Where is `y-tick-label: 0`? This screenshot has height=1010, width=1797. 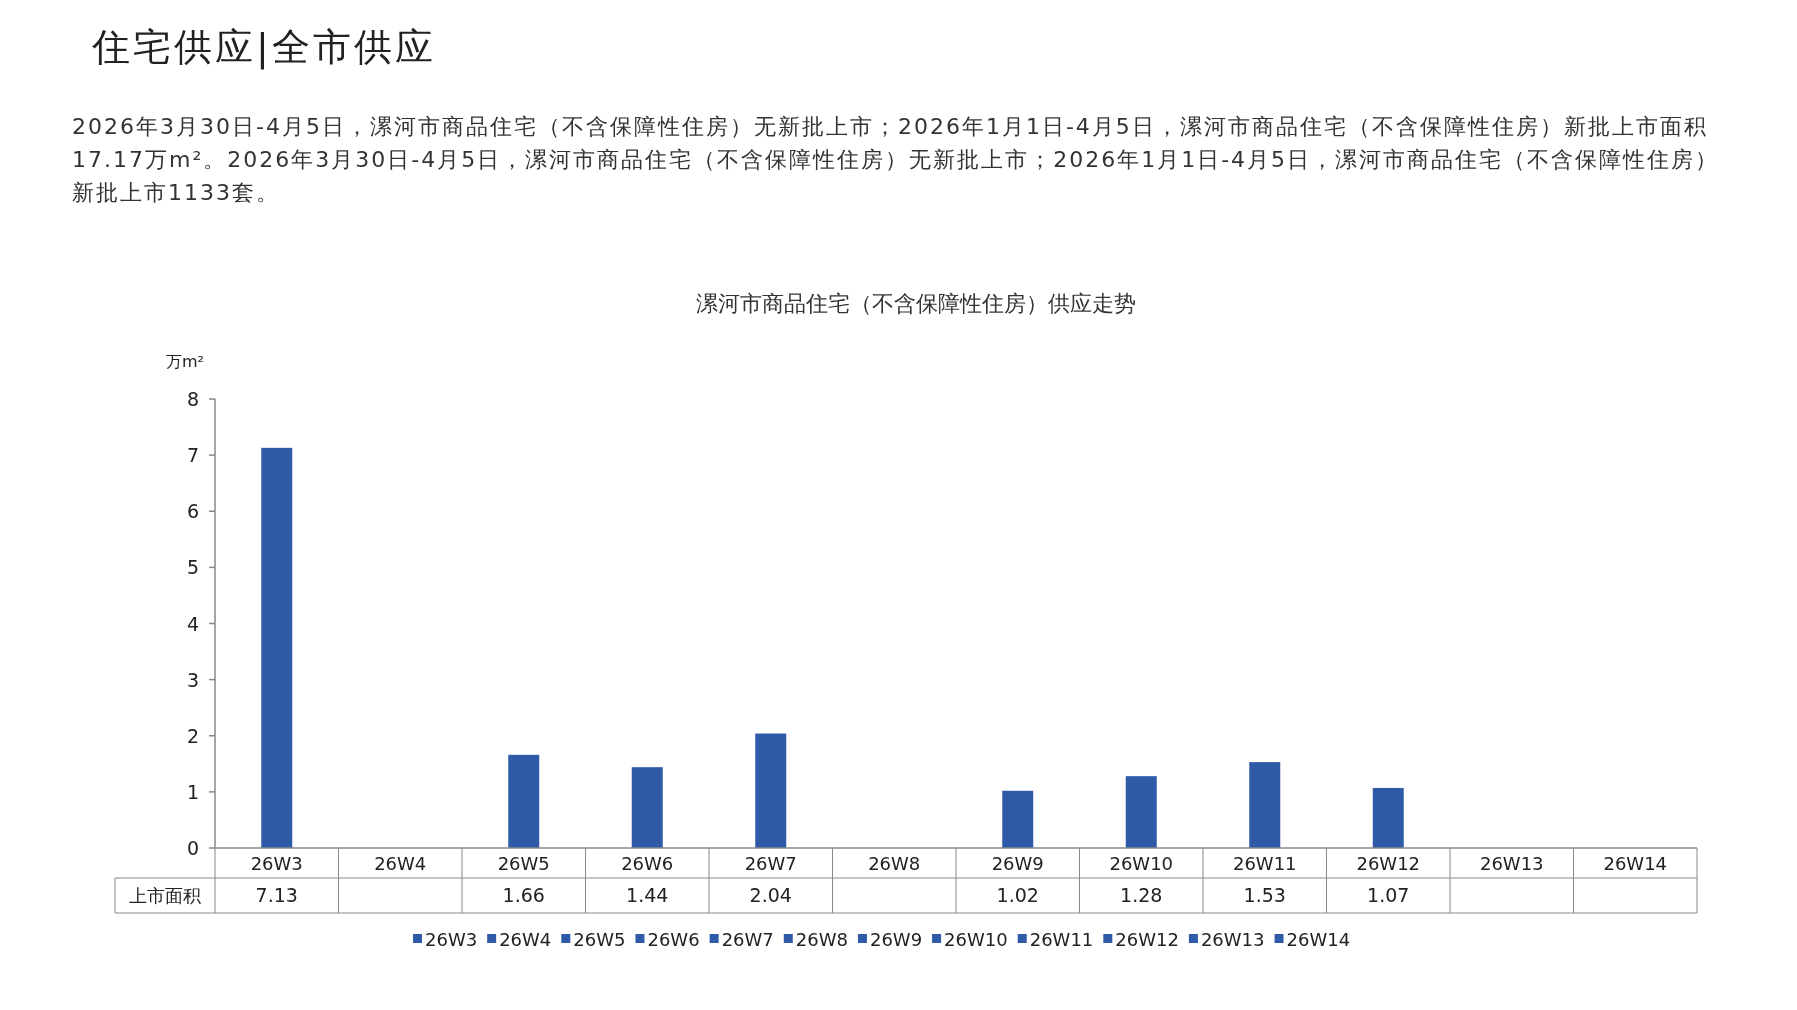
y-tick-label: 0 is located at coordinates (193, 848).